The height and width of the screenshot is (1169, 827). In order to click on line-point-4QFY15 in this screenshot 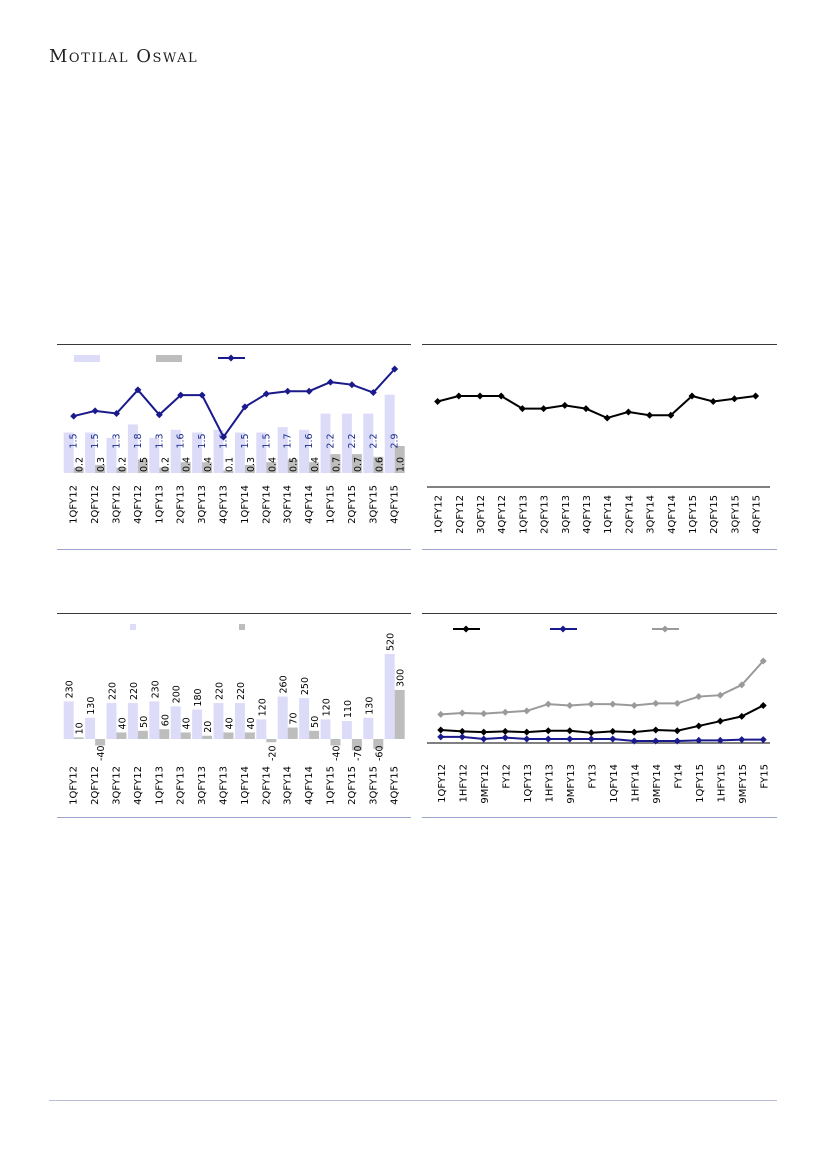, I will do `click(756, 396)`.